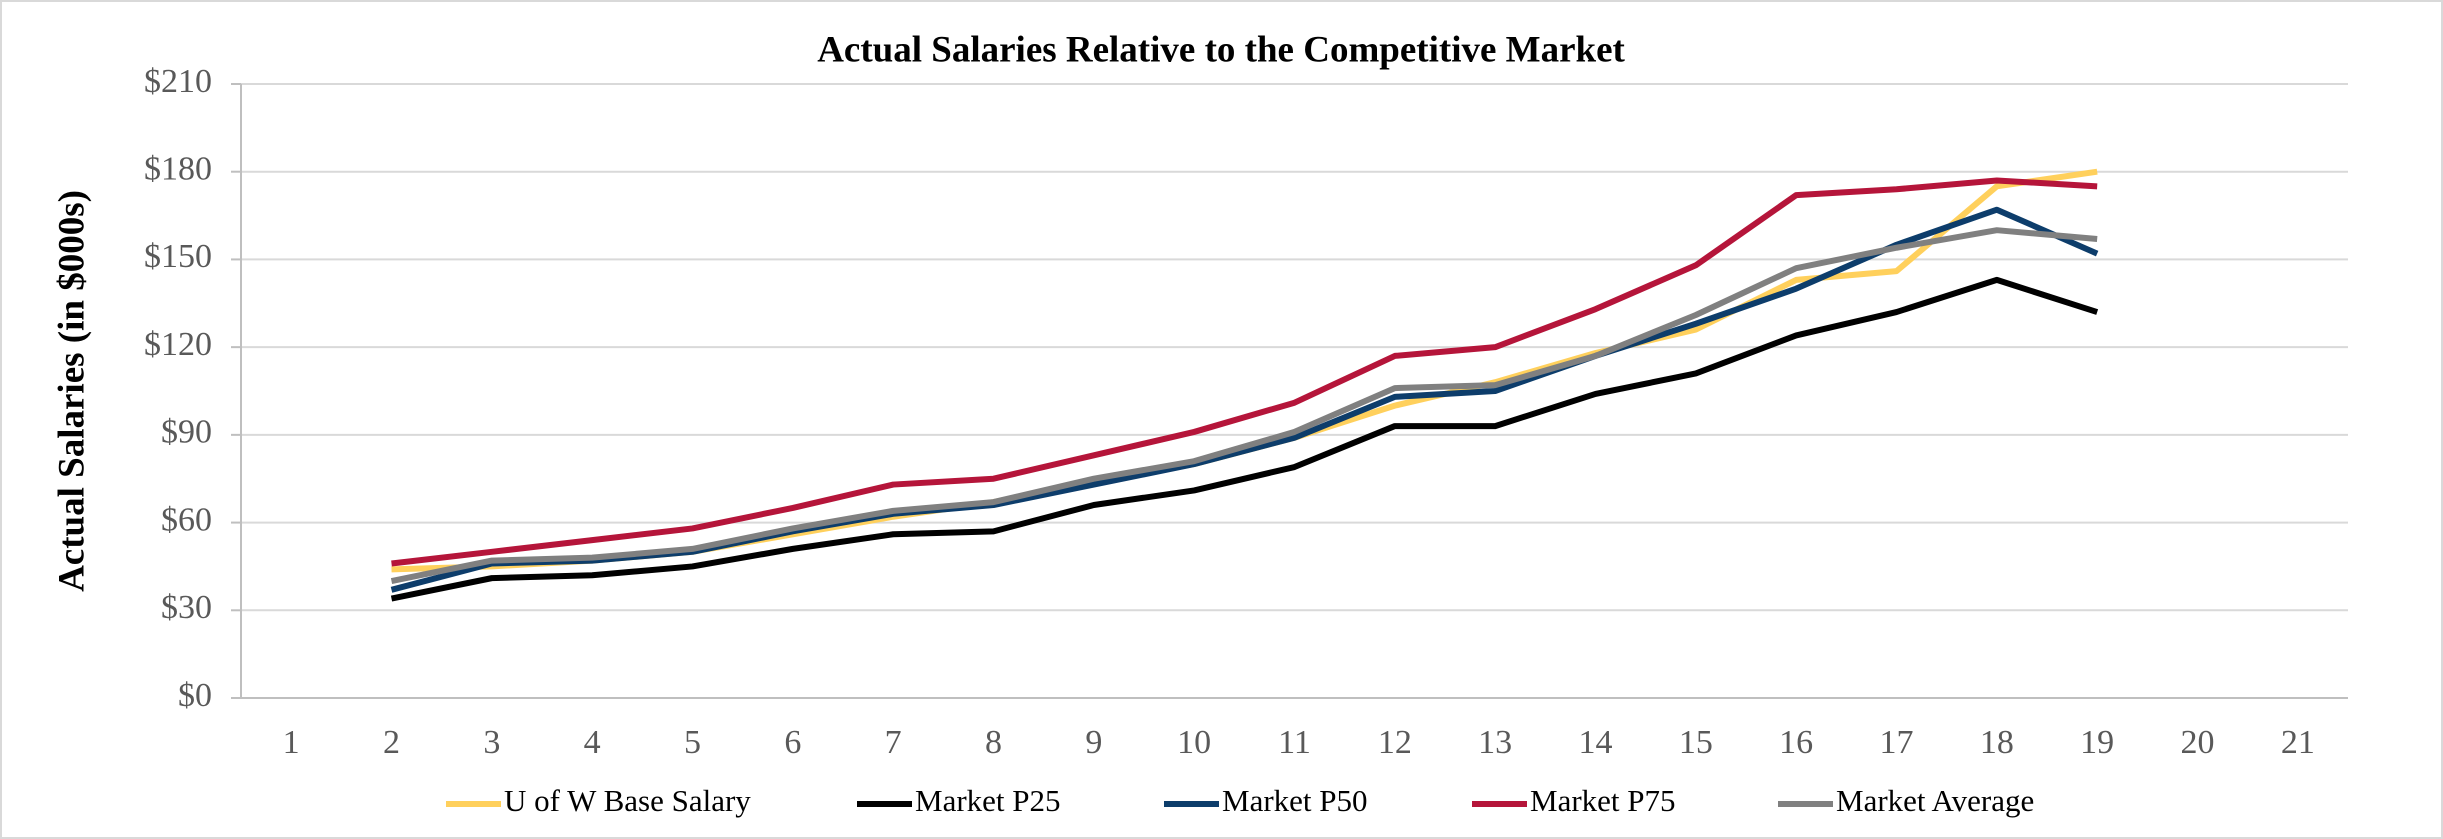 The width and height of the screenshot is (2443, 839). Describe the element at coordinates (1997, 742) in the screenshot. I see `x-tick-label: 18` at that location.